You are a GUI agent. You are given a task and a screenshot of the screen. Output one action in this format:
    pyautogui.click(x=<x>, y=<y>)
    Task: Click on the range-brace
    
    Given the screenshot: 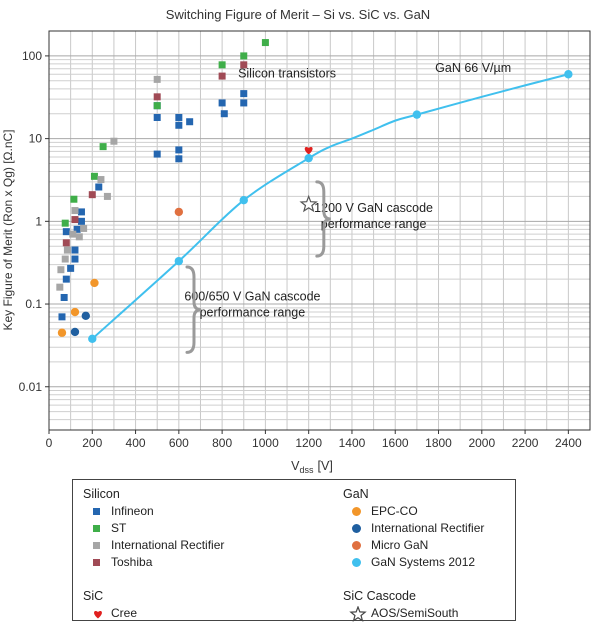 What is the action you would take?
    pyautogui.click(x=323, y=219)
    